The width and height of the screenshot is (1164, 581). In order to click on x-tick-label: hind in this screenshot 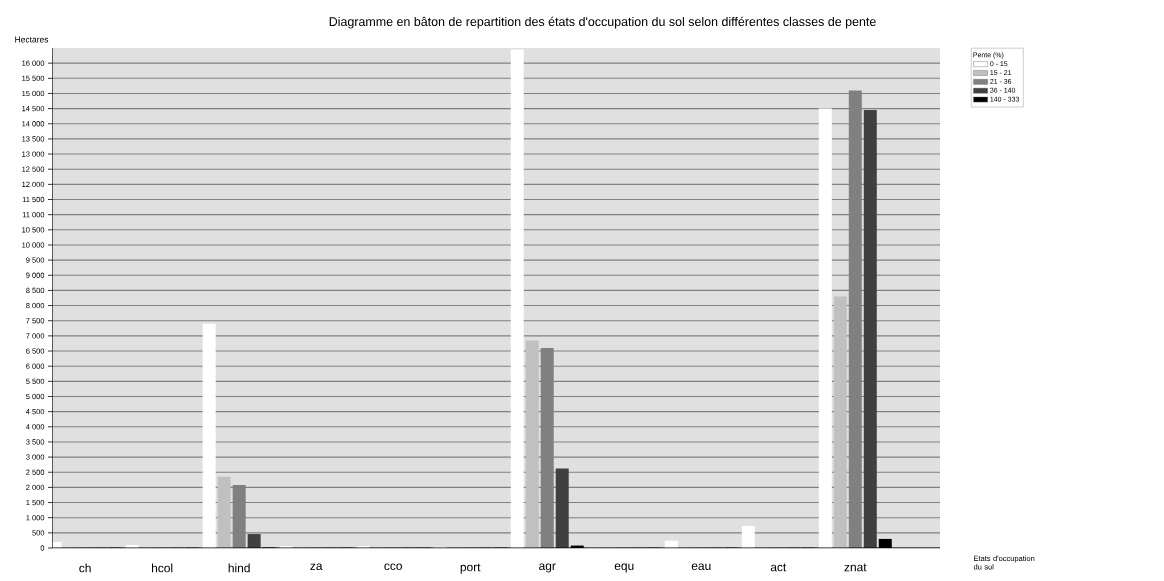, I will do `click(239, 568)`.